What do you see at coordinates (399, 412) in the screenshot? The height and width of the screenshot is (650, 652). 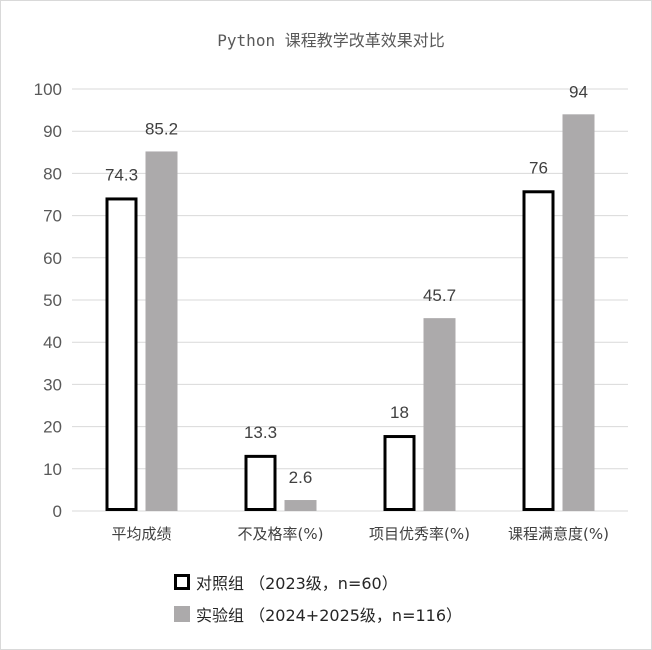 I see `data-label: 18` at bounding box center [399, 412].